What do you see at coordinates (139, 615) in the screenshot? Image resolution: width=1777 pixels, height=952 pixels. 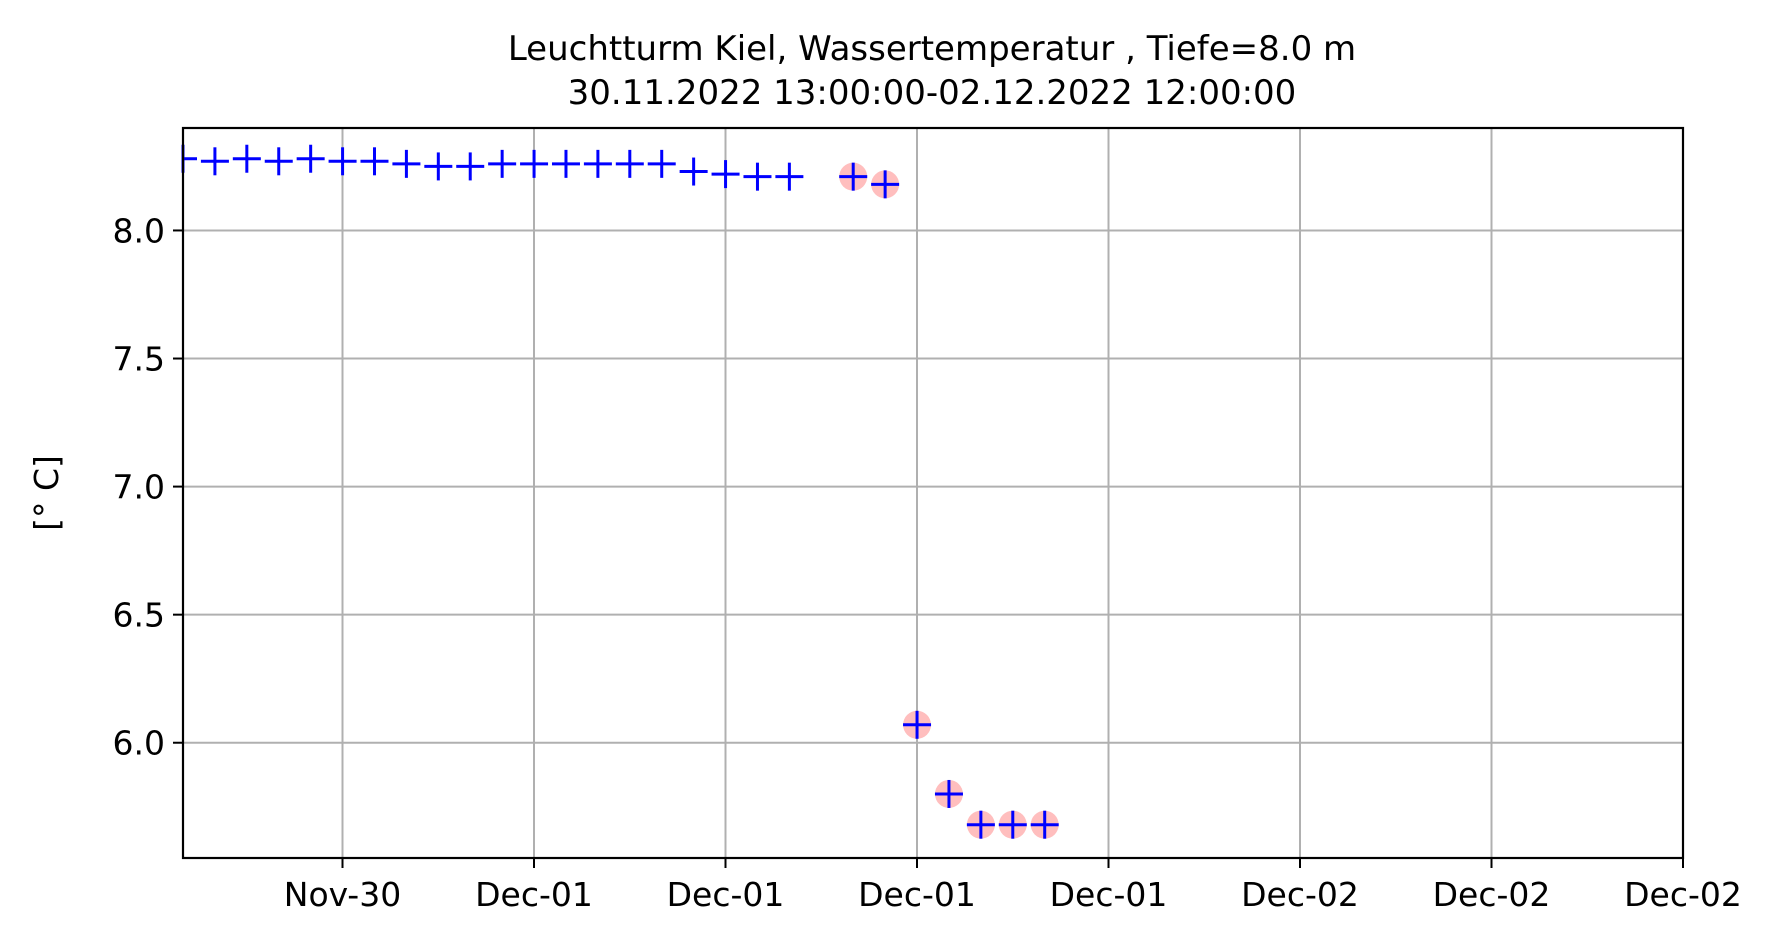 I see `y-tick-label: 6.5` at bounding box center [139, 615].